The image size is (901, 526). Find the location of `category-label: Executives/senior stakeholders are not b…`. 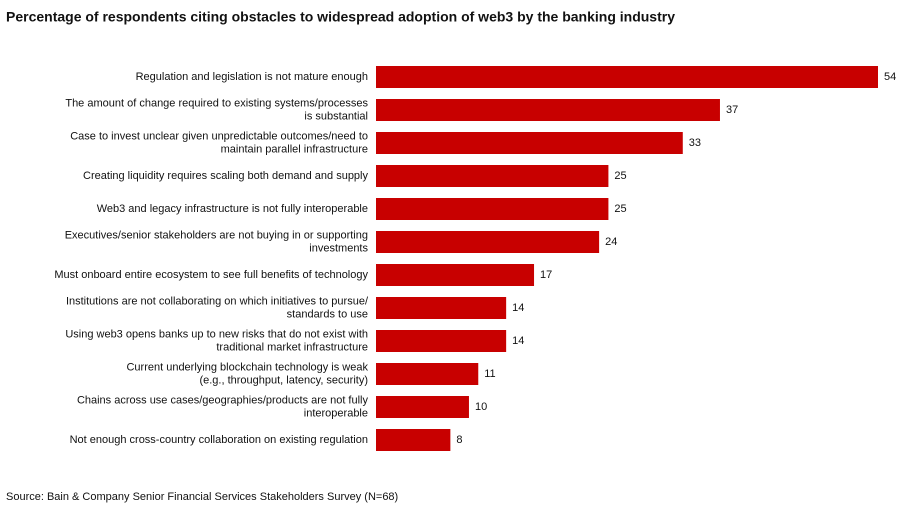

category-label: Executives/senior stakeholders are not b… is located at coordinates (217, 241).